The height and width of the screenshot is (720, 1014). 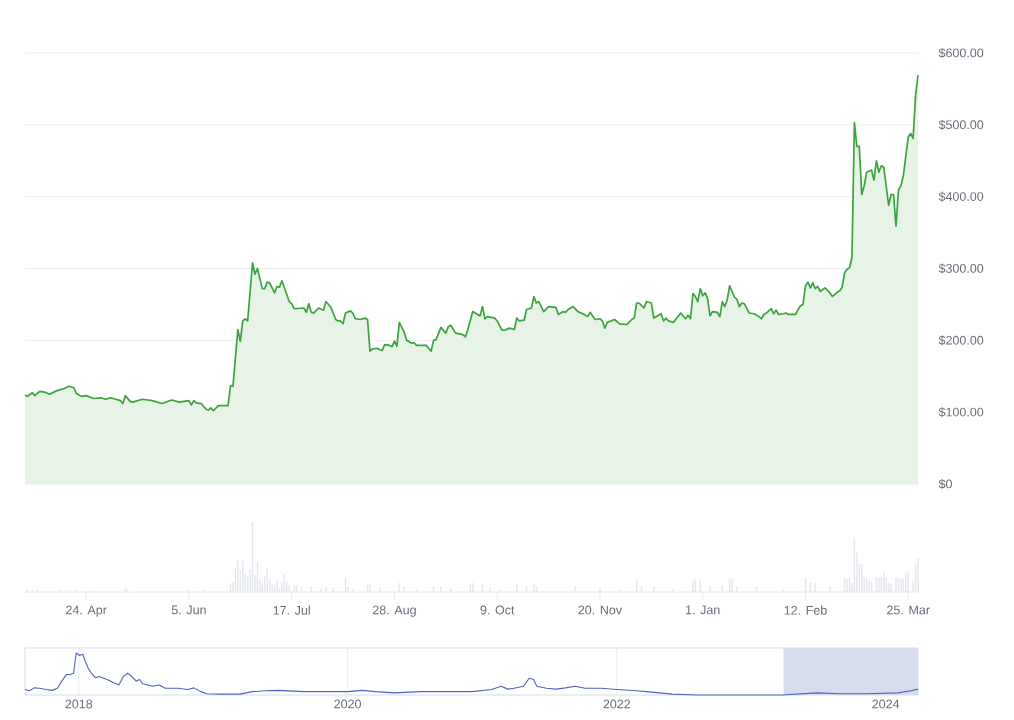 I want to click on y-tick-label: $600.00, so click(x=961, y=53).